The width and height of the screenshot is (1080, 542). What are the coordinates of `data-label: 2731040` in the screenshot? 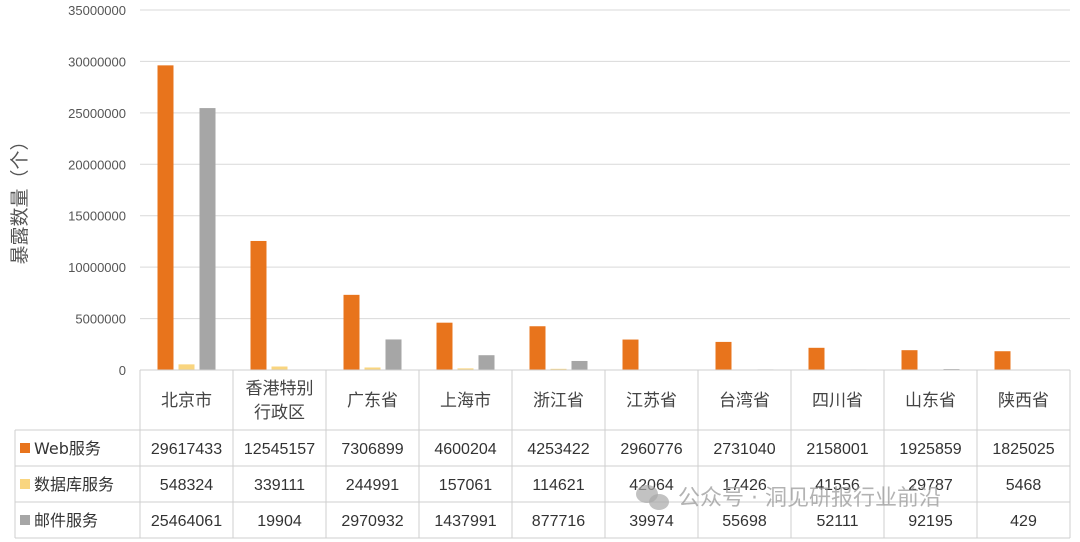 It's located at (744, 449).